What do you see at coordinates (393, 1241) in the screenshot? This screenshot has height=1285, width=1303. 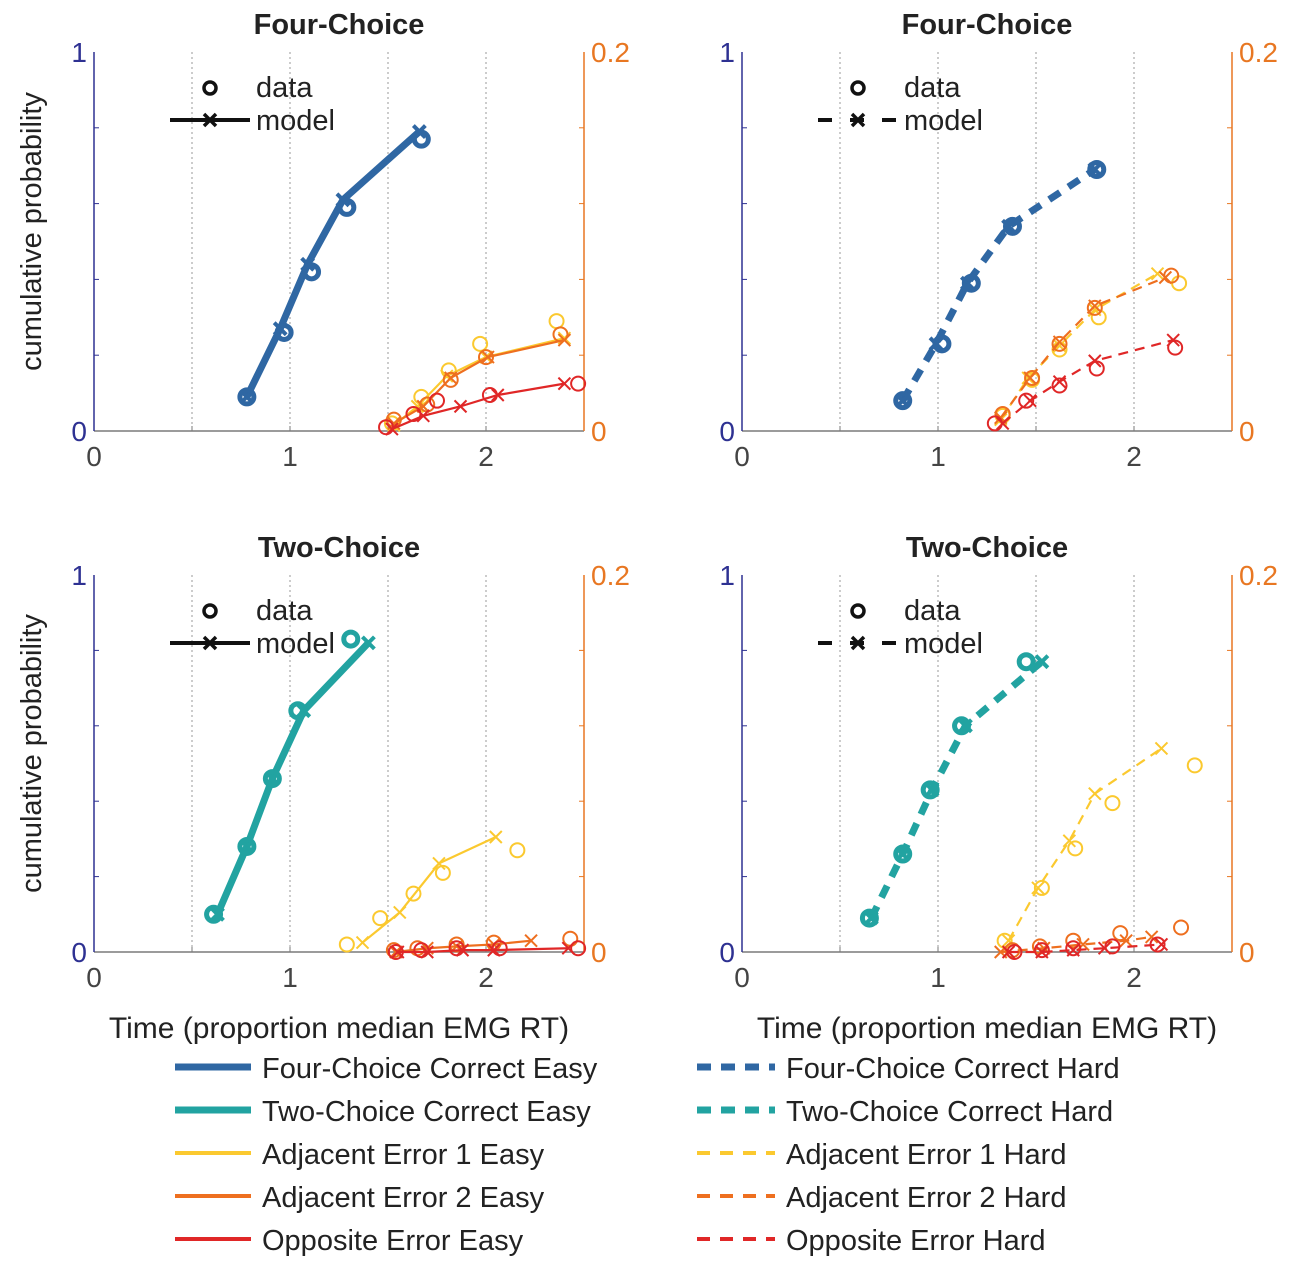 I see `legend-label: Opposite Error Easy` at bounding box center [393, 1241].